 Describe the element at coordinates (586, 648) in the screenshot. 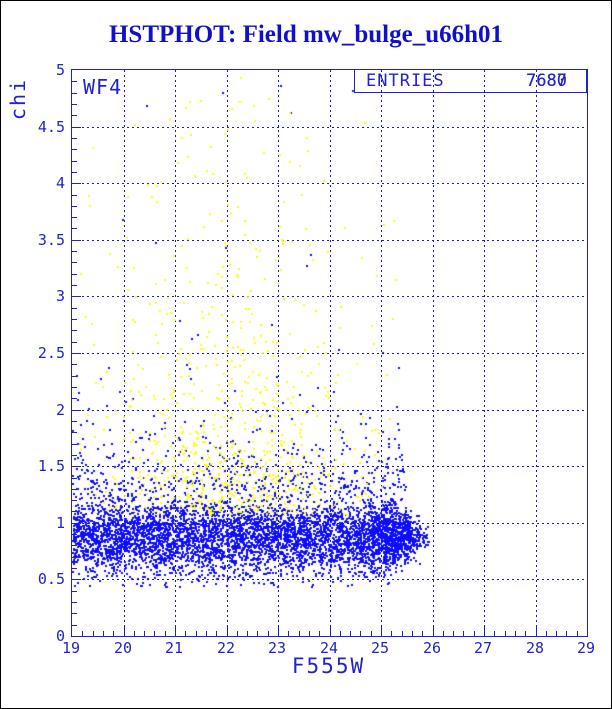

I see `x-tick-label: 29` at that location.